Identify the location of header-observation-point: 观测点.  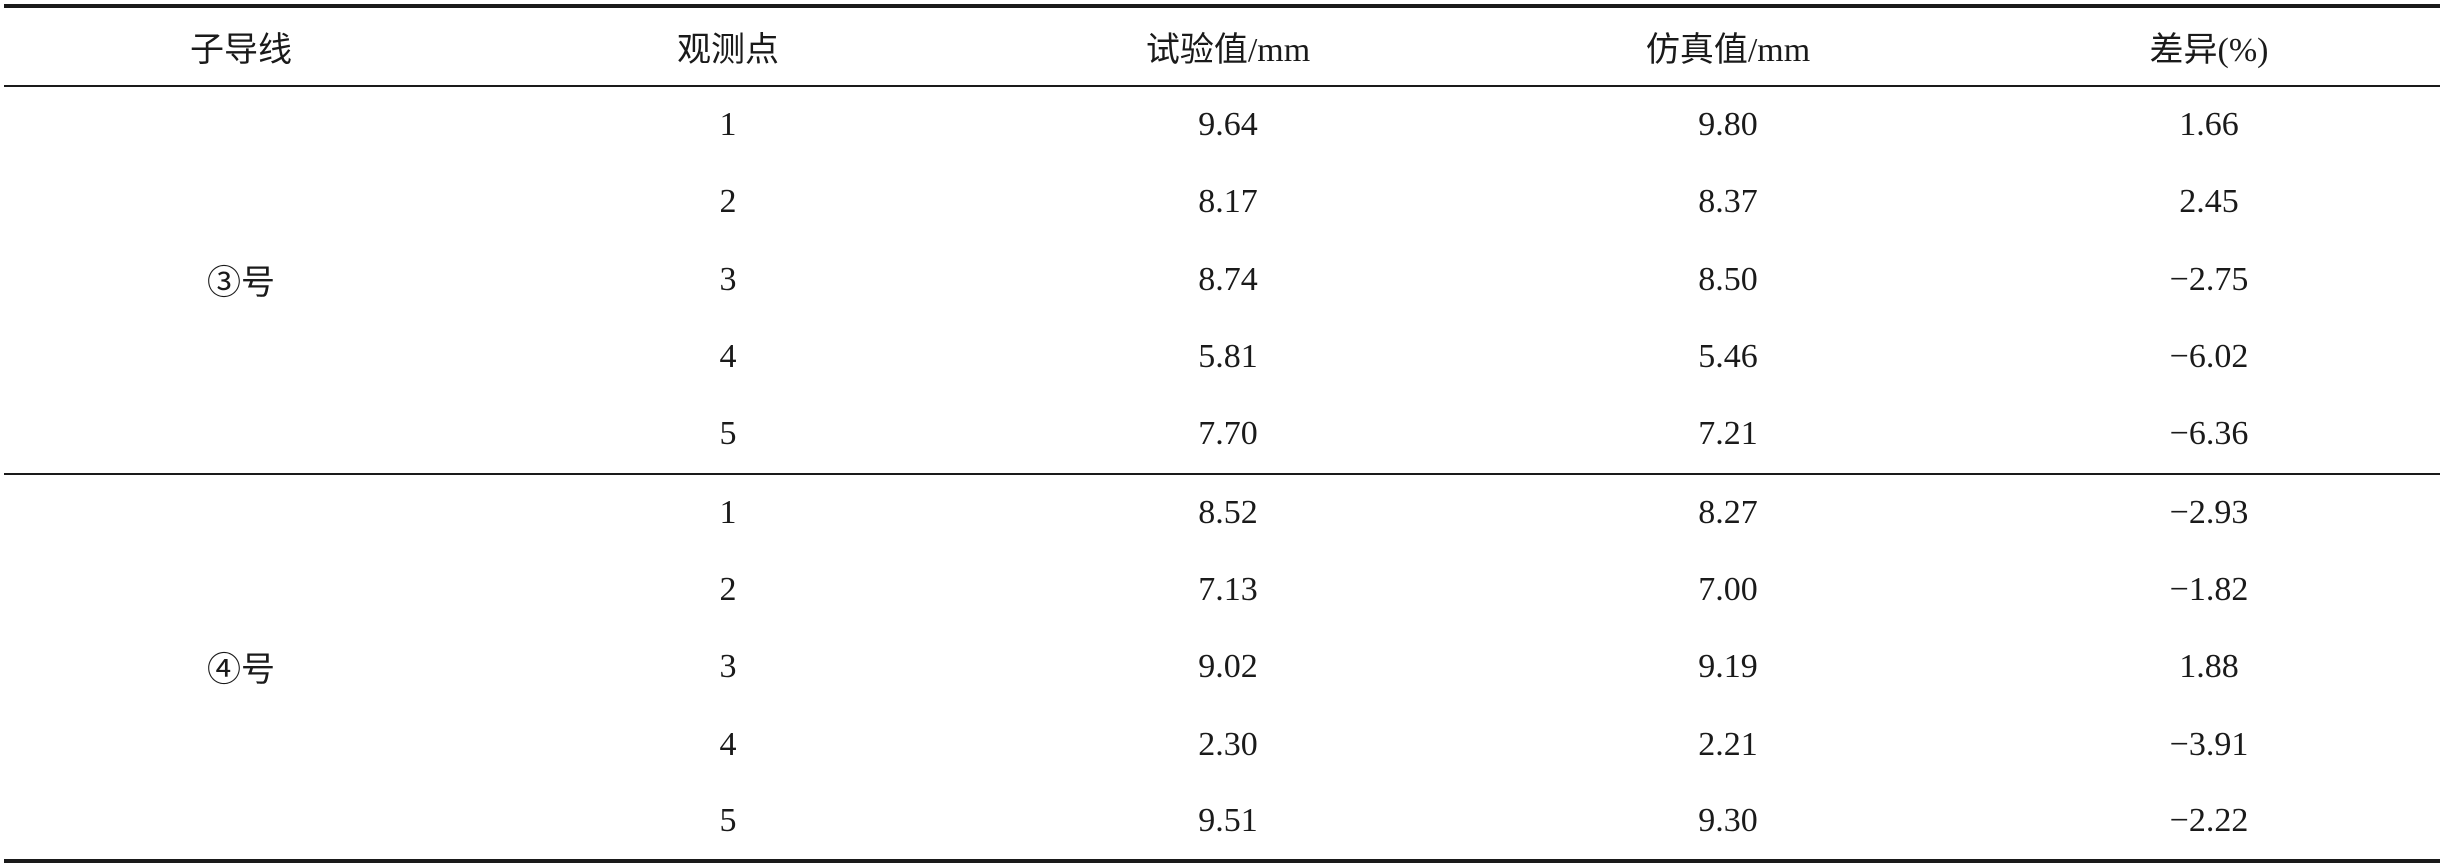
(728, 45).